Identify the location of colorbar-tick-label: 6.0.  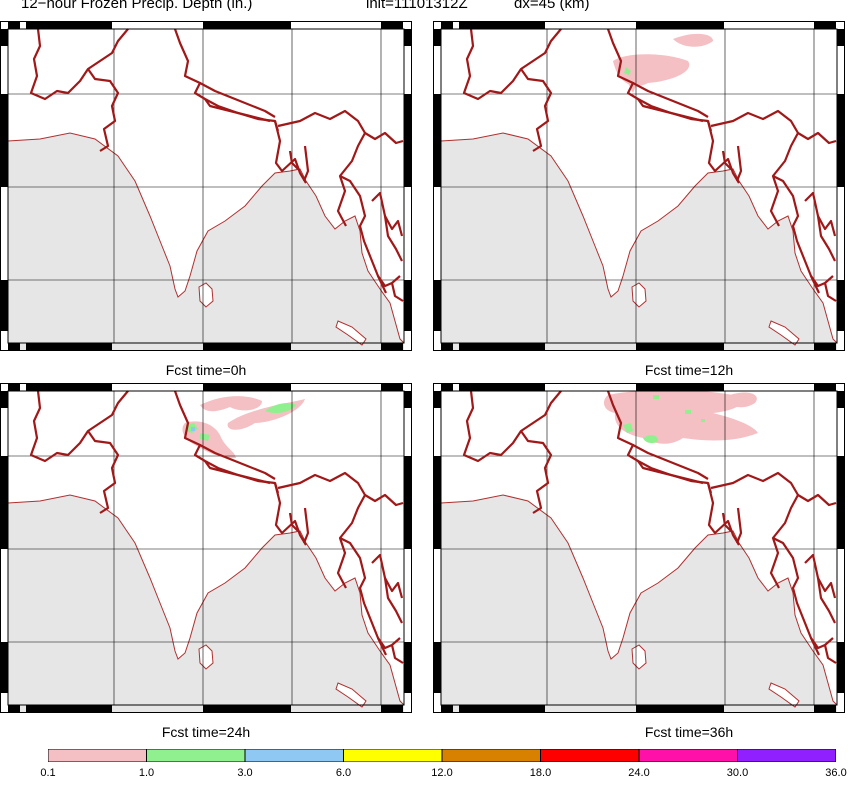
(343, 773).